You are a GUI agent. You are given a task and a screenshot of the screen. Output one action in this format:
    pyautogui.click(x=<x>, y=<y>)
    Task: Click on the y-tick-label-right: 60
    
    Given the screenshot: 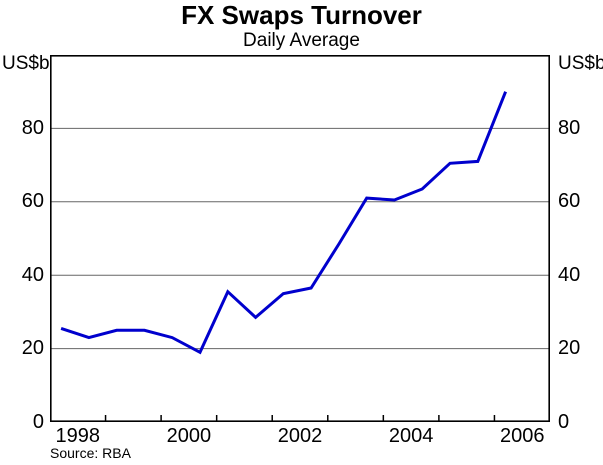 What is the action you would take?
    pyautogui.click(x=569, y=201)
    